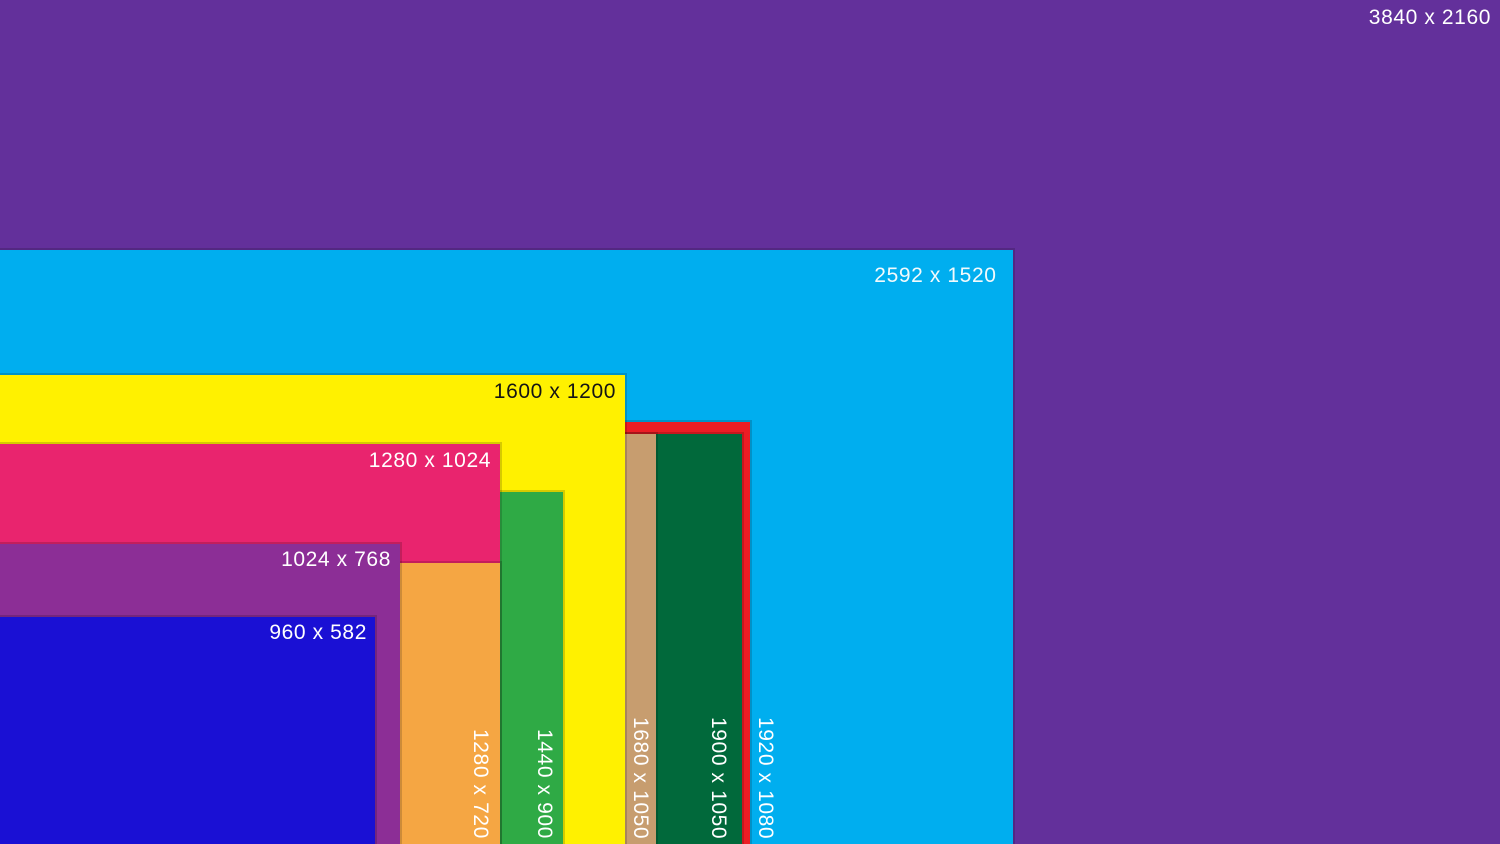 The image size is (1500, 844). I want to click on resolution-label-3840x2160: 3840 x 2160, so click(1429, 18).